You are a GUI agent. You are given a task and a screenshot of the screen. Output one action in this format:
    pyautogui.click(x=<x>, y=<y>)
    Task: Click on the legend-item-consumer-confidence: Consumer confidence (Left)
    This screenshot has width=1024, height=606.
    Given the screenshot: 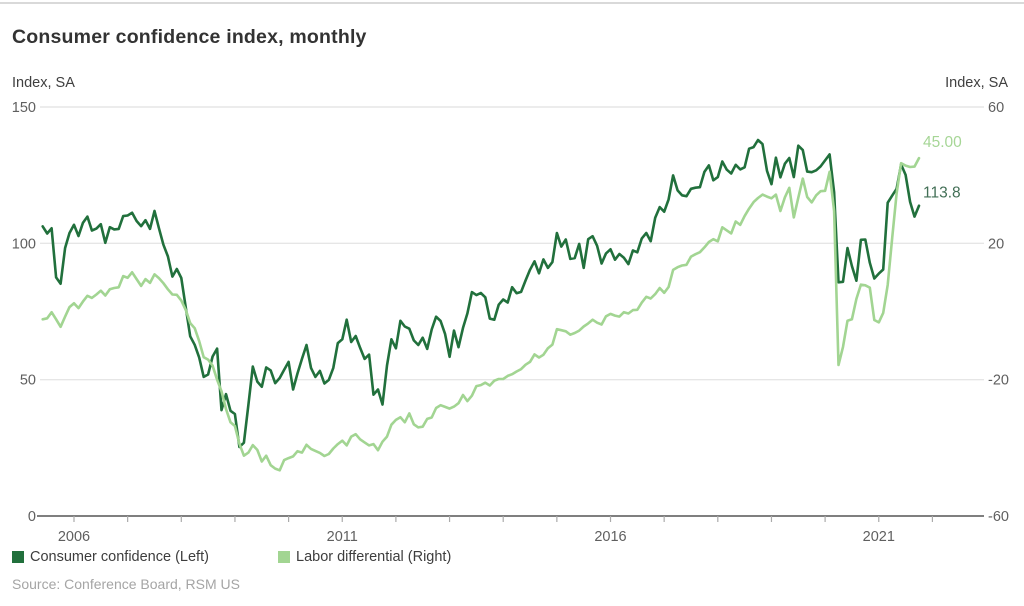 What is the action you would take?
    pyautogui.click(x=110, y=557)
    